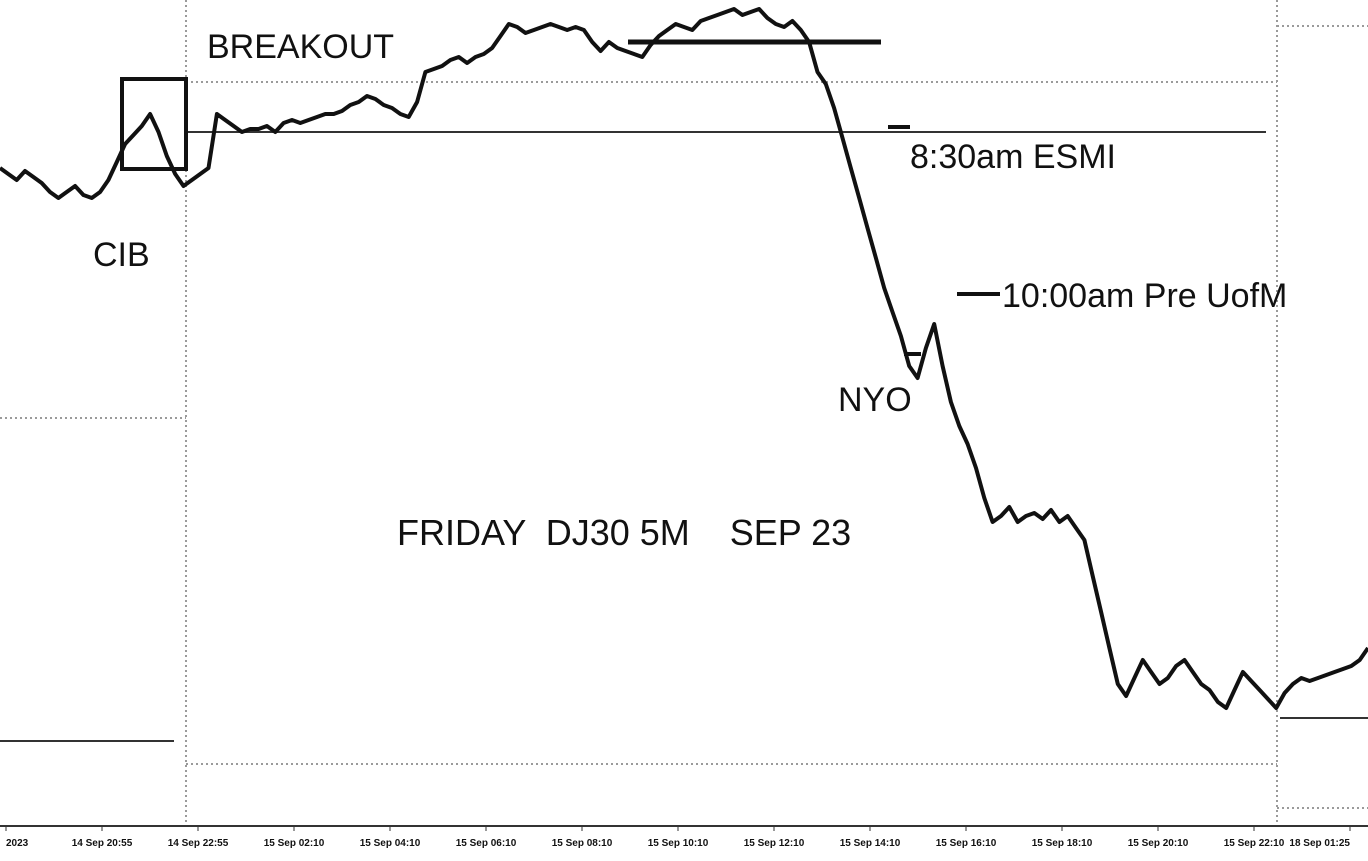 The width and height of the screenshot is (1368, 861). What do you see at coordinates (154, 124) in the screenshot?
I see `cib-box` at bounding box center [154, 124].